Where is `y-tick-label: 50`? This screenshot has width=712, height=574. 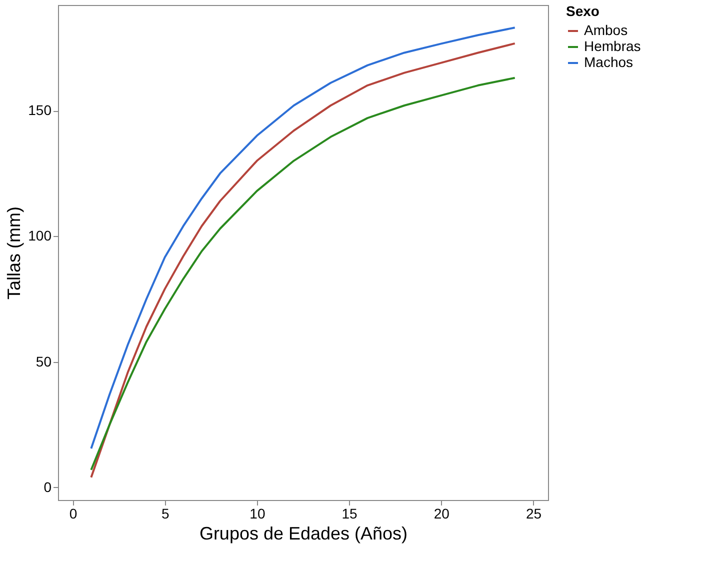 y-tick-label: 50 is located at coordinates (44, 361).